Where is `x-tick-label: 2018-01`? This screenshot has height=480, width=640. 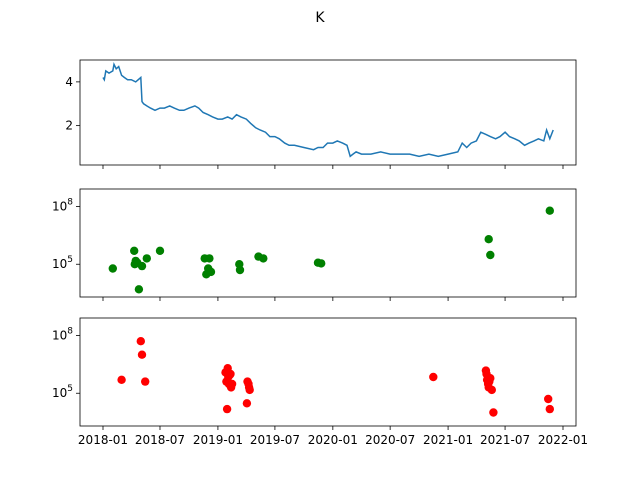
x-tick-label: 2018-01 is located at coordinates (103, 440).